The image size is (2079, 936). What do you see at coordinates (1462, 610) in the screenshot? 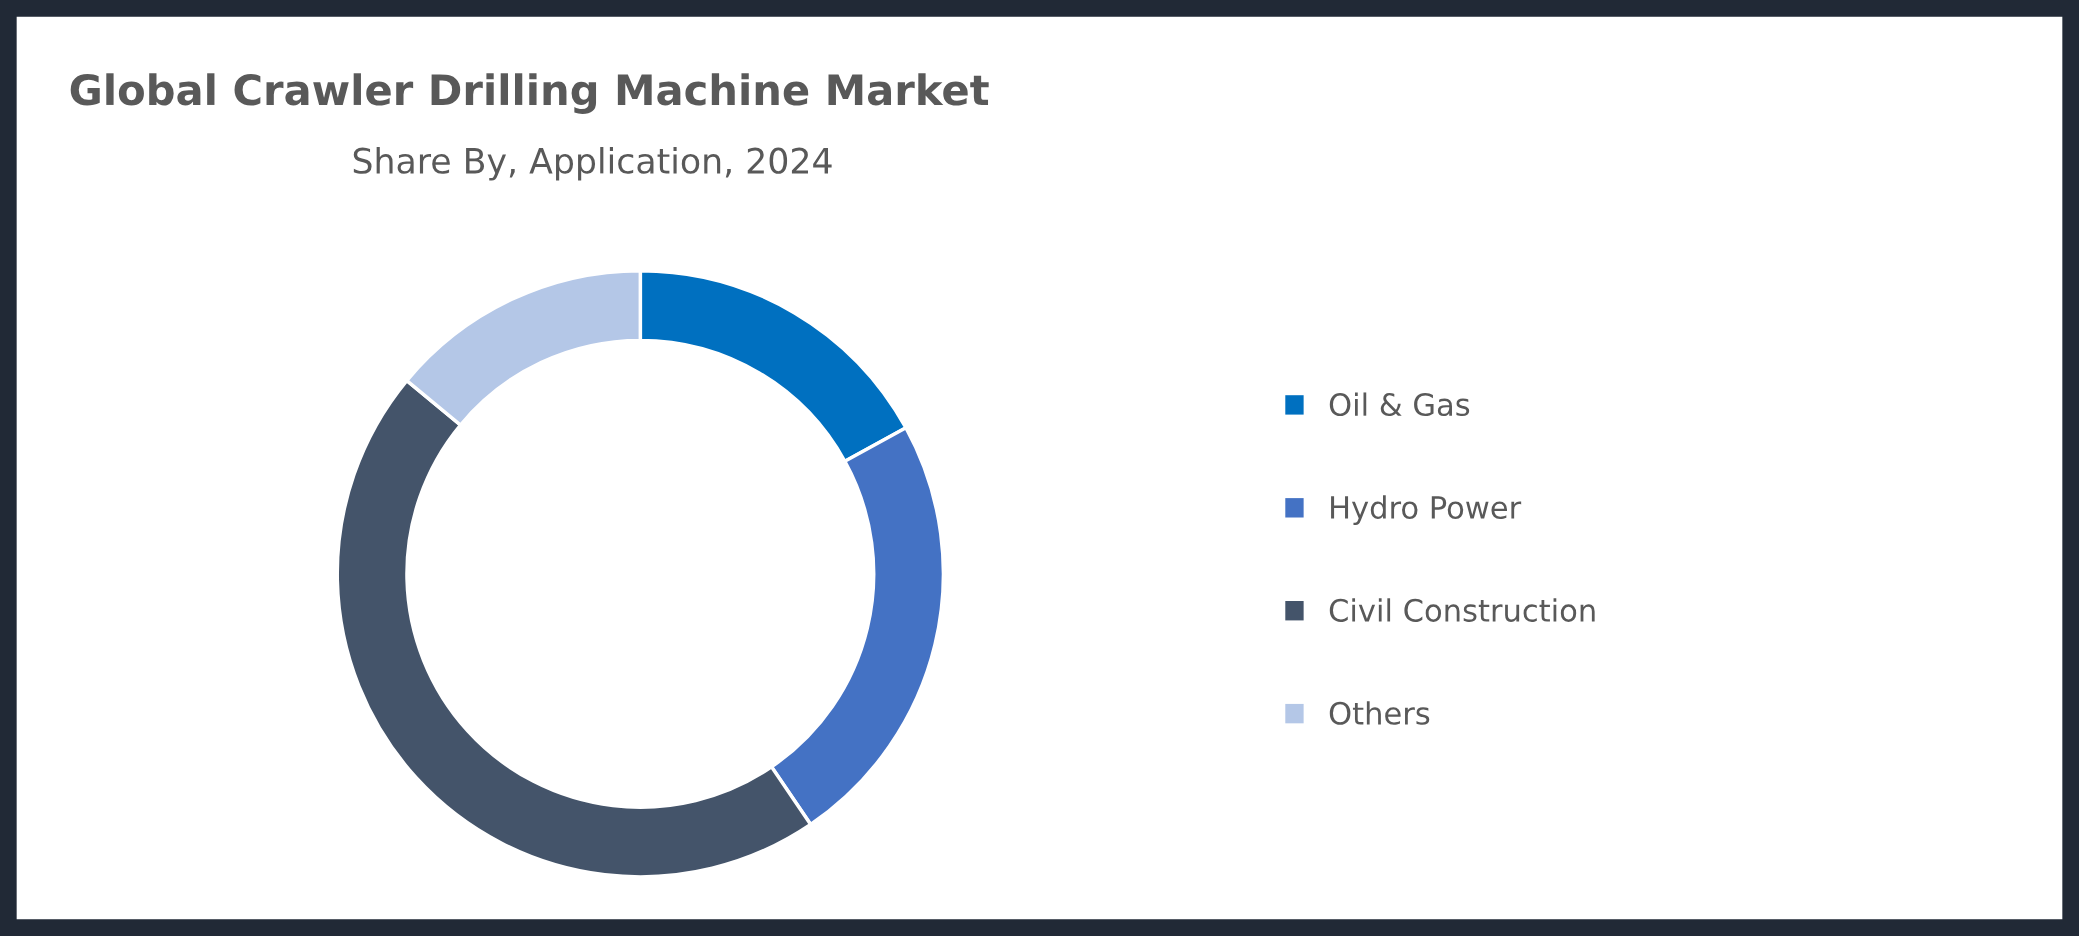
I see `legend-label: Civil Construction` at bounding box center [1462, 610].